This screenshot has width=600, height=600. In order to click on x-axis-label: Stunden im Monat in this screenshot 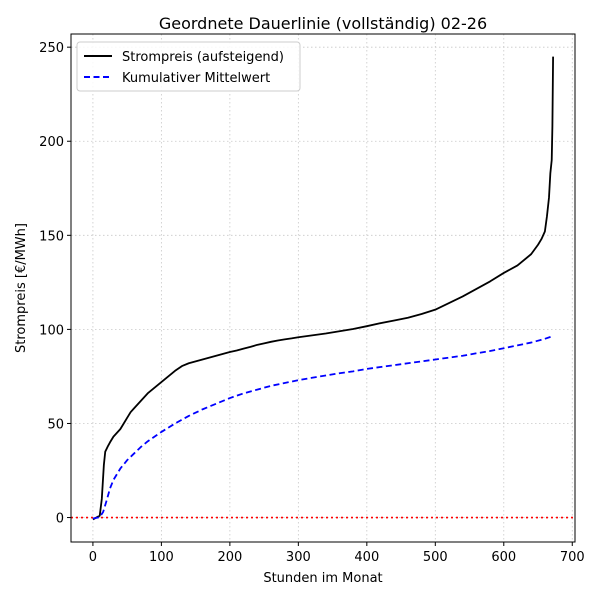, I will do `click(322, 578)`.